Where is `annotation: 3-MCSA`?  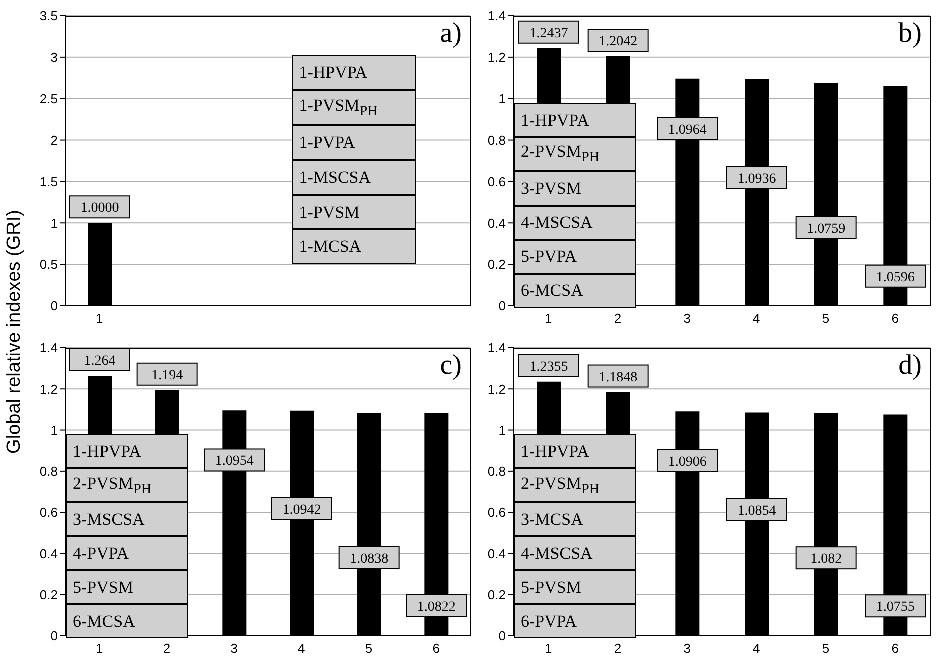 annotation: 3-MCSA is located at coordinates (552, 519).